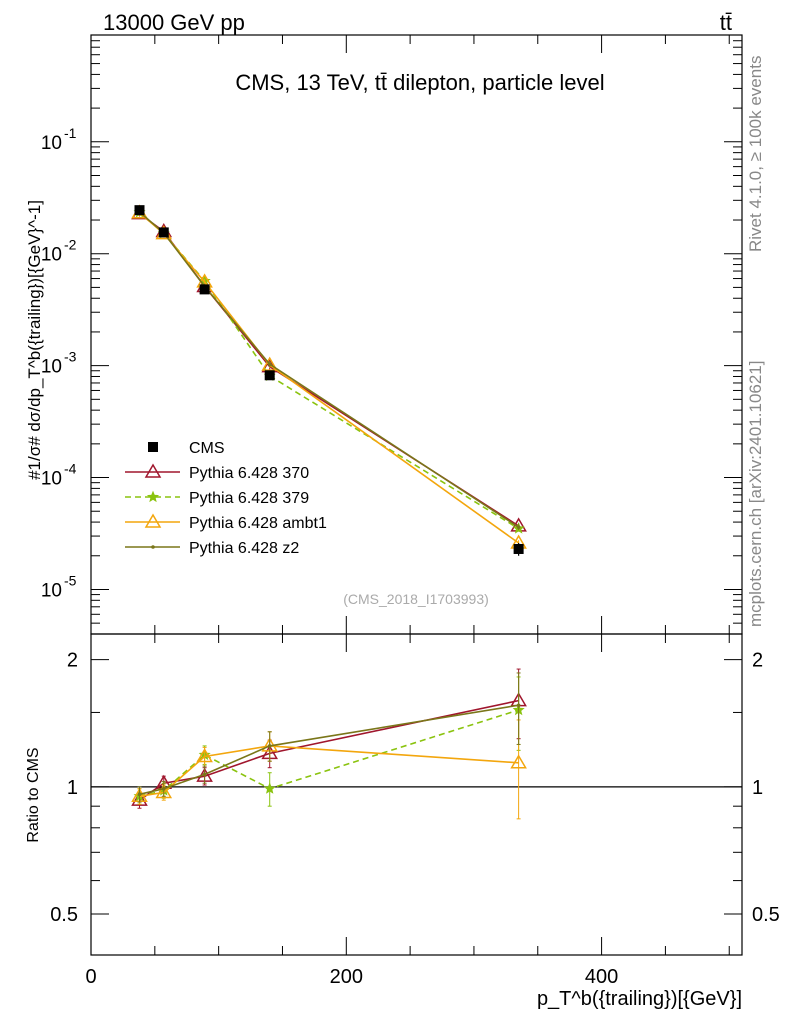  Describe the element at coordinates (346, 977) in the screenshot. I see `x-tick-label: 200` at that location.